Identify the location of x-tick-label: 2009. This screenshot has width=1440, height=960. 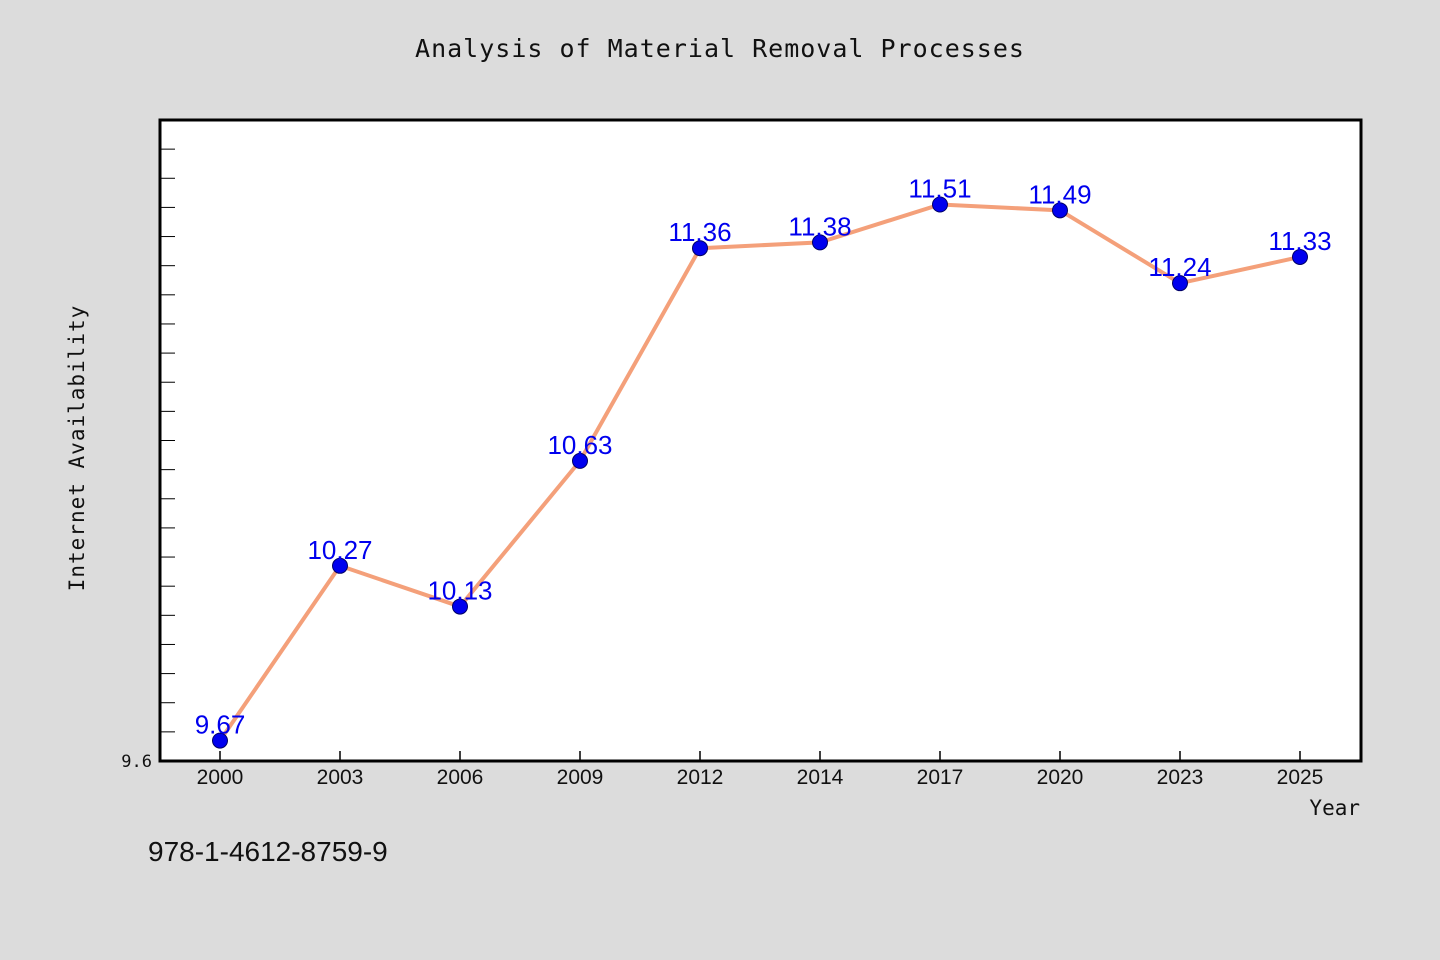
(580, 777).